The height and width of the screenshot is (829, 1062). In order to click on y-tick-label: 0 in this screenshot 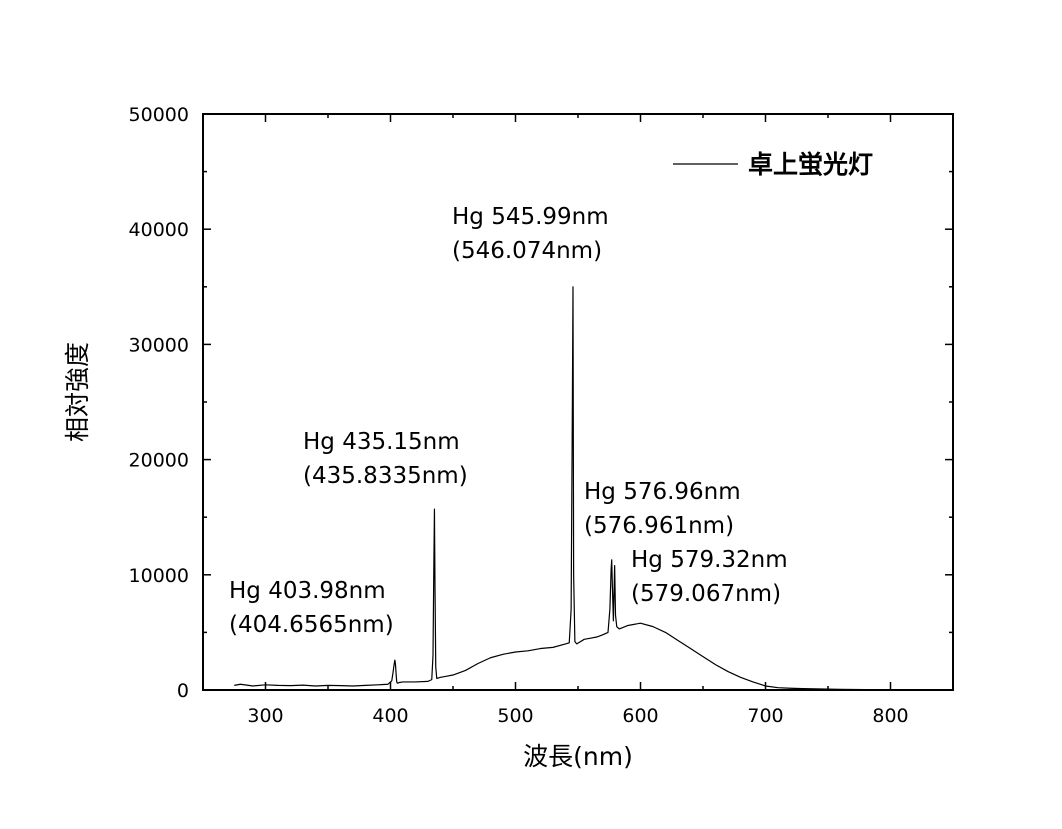, I will do `click(183, 691)`.